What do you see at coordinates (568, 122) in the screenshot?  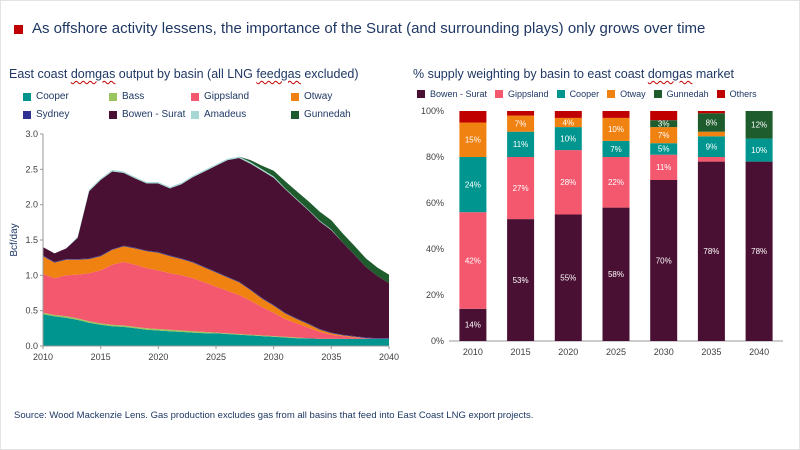 I see `bar-segment-otway-2020` at bounding box center [568, 122].